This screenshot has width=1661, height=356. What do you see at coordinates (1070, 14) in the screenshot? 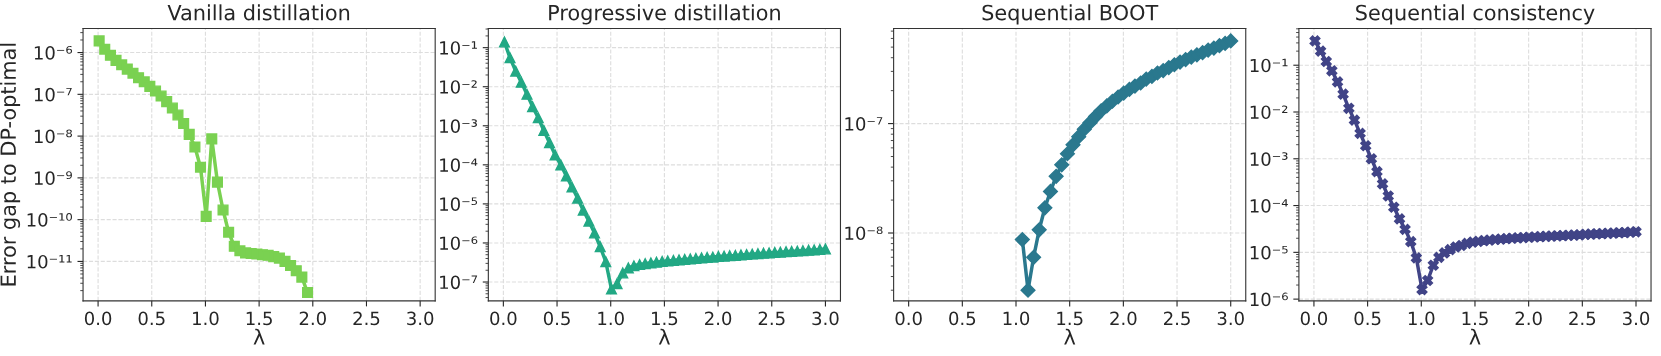
I see `chart-title: Sequential BOOT` at bounding box center [1070, 14].